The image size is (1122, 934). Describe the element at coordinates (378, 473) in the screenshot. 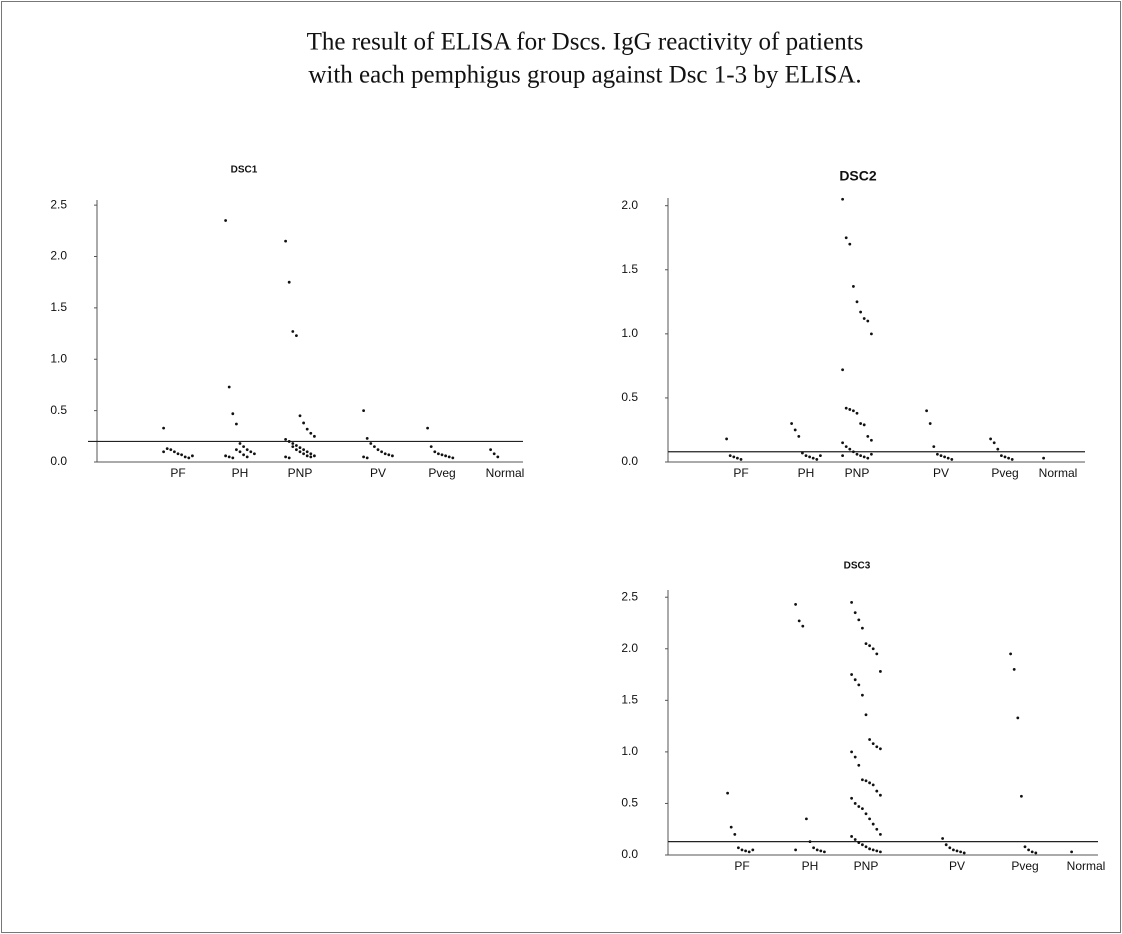

I see `x-tick-label: PV` at that location.